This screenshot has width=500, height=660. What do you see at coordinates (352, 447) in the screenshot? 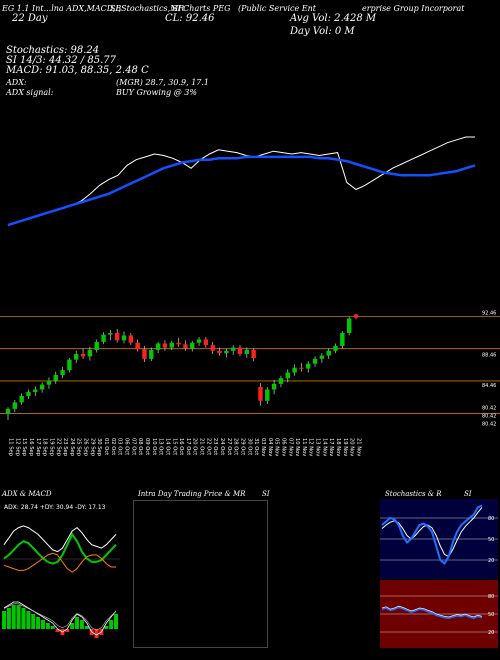
I see `date-label: 20 Nov` at bounding box center [352, 447].